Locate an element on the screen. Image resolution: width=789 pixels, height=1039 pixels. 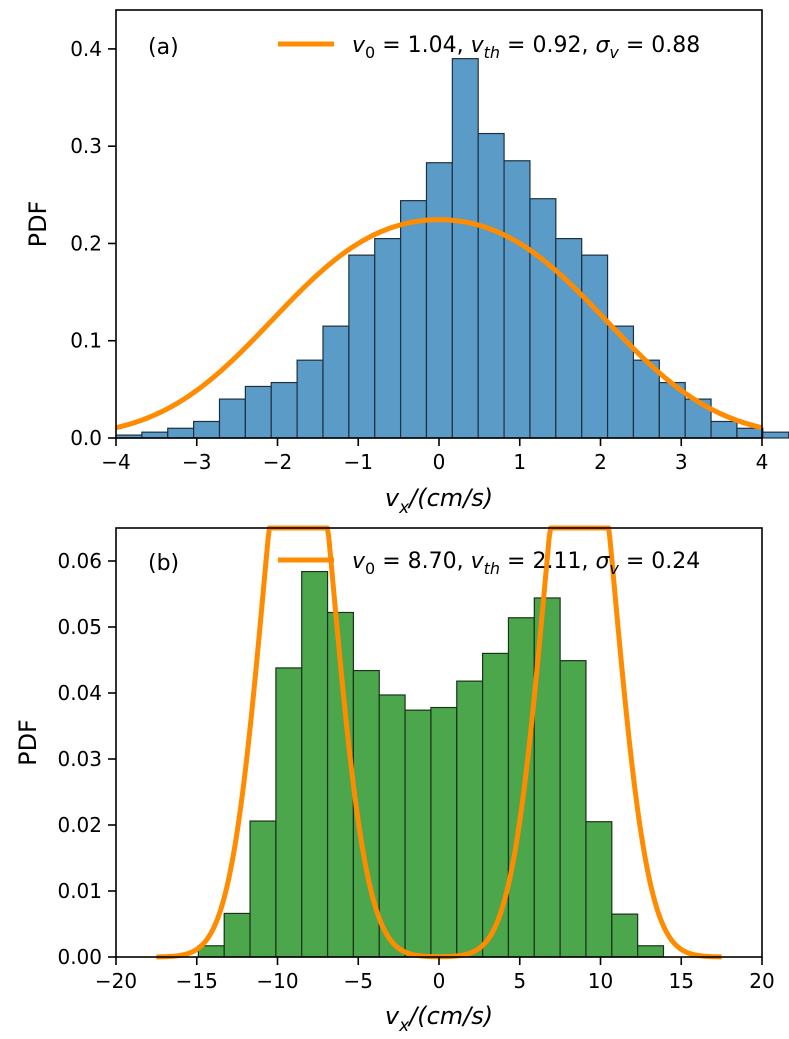
legend: v0 = 1.04, vth = 0.92, σv = 0.88 is located at coordinates (489, 47).